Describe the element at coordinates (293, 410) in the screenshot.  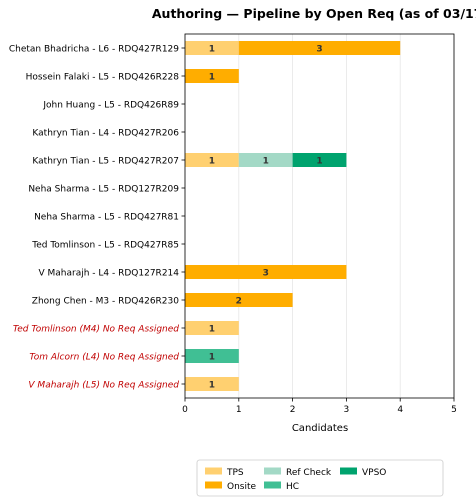
I see `x-tick-label: 2` at that location.